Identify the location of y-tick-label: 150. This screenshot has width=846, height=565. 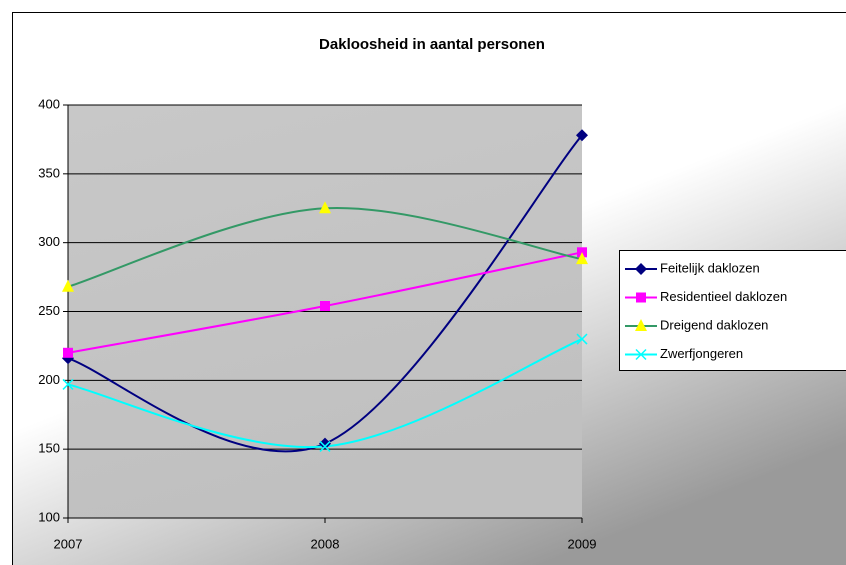
(49, 448).